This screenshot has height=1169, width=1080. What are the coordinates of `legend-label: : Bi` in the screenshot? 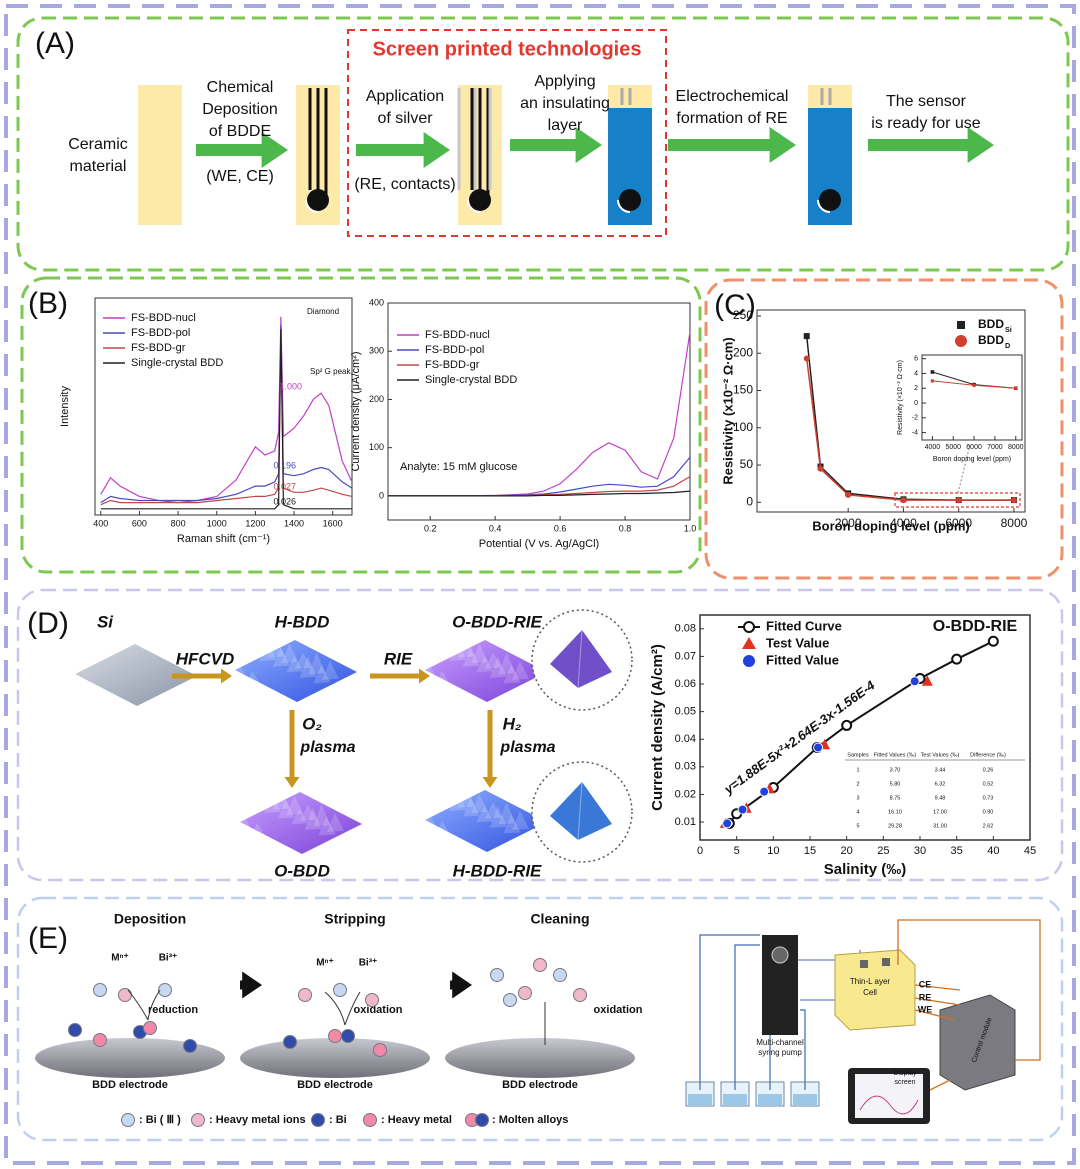 It's located at (338, 1120).